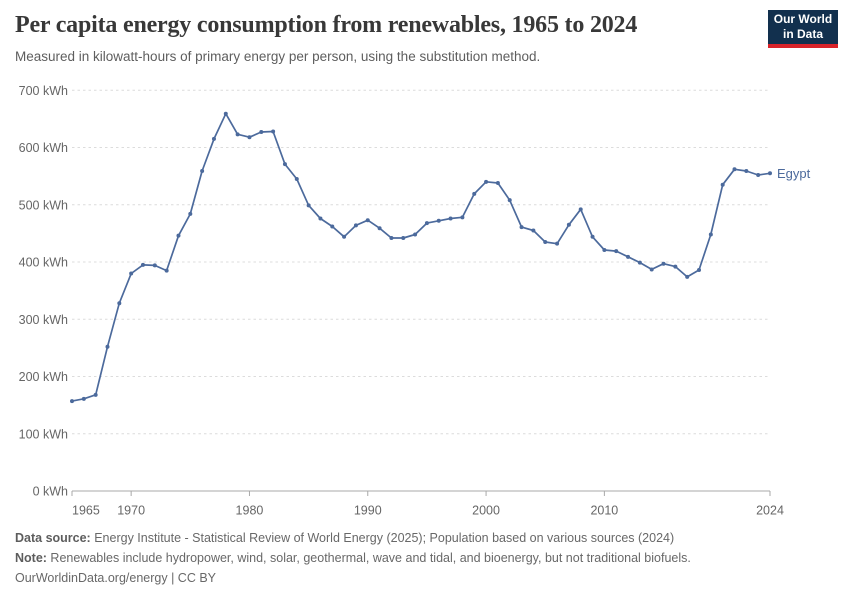 This screenshot has height=600, width=850. I want to click on data-point-egypt-1974, so click(178, 235).